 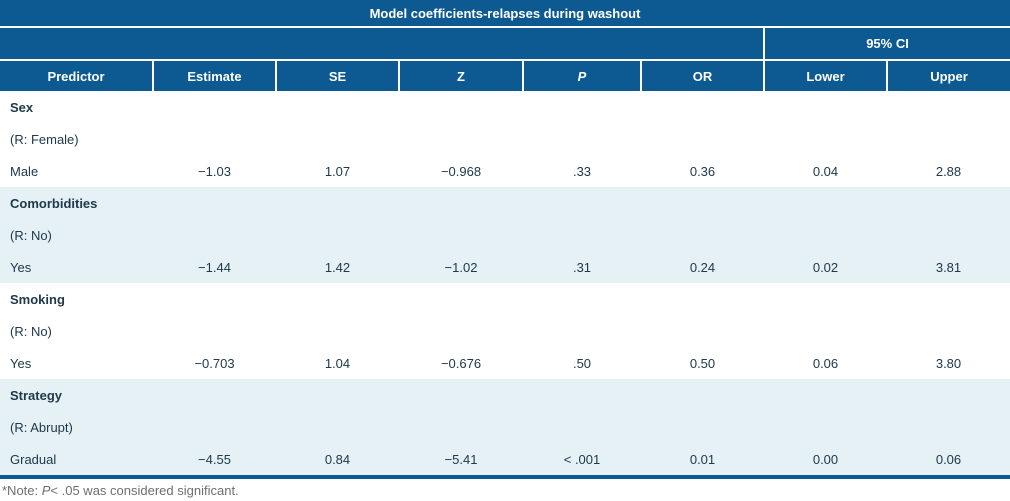 I want to click on predictor-cell: Gradual, so click(x=76, y=460).